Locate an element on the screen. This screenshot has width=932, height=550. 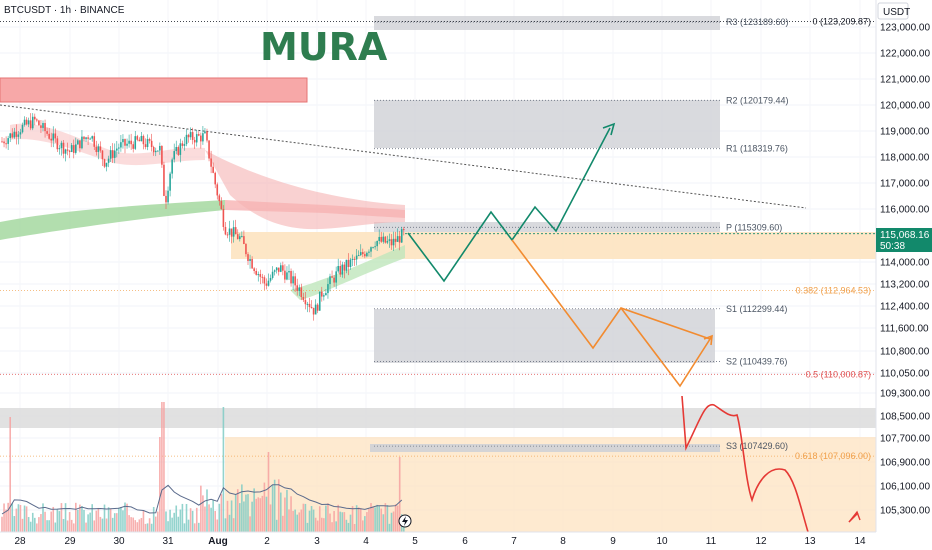
pivot-label-R1: R1 (118319.76) is located at coordinates (757, 149).